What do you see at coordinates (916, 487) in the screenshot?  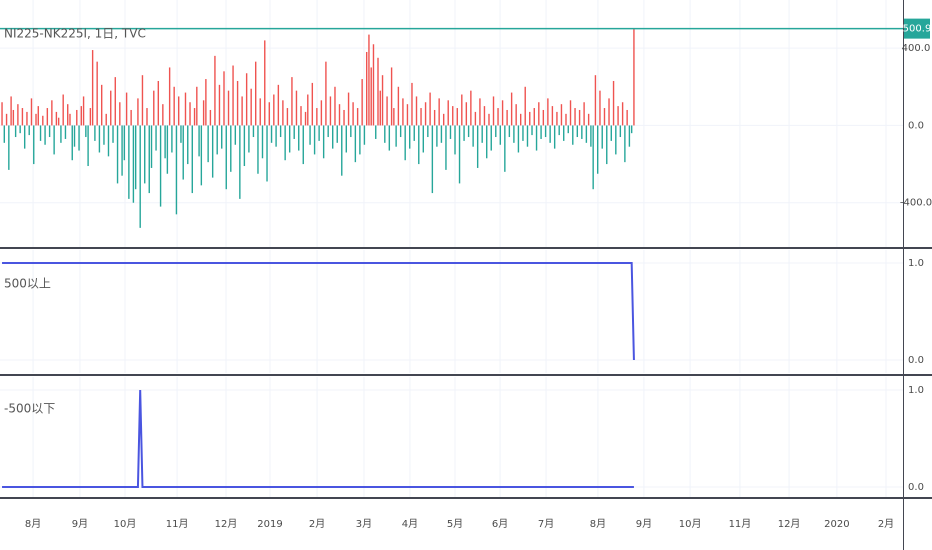 I see `y-tick-label: 0.0` at bounding box center [916, 487].